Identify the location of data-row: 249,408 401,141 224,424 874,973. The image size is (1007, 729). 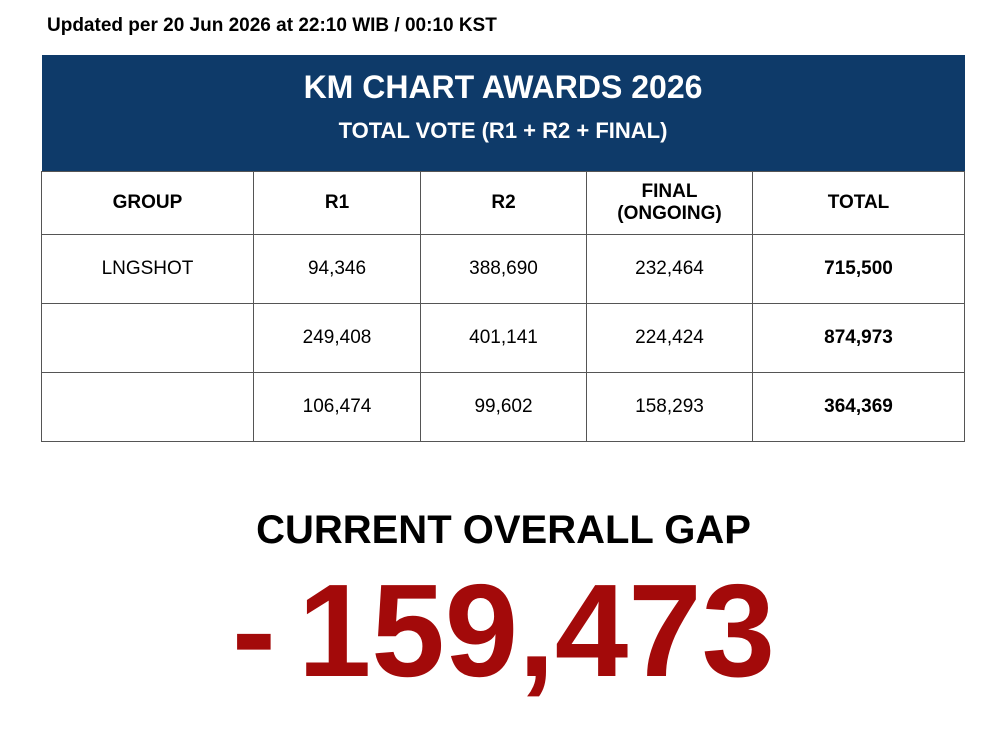
(503, 338).